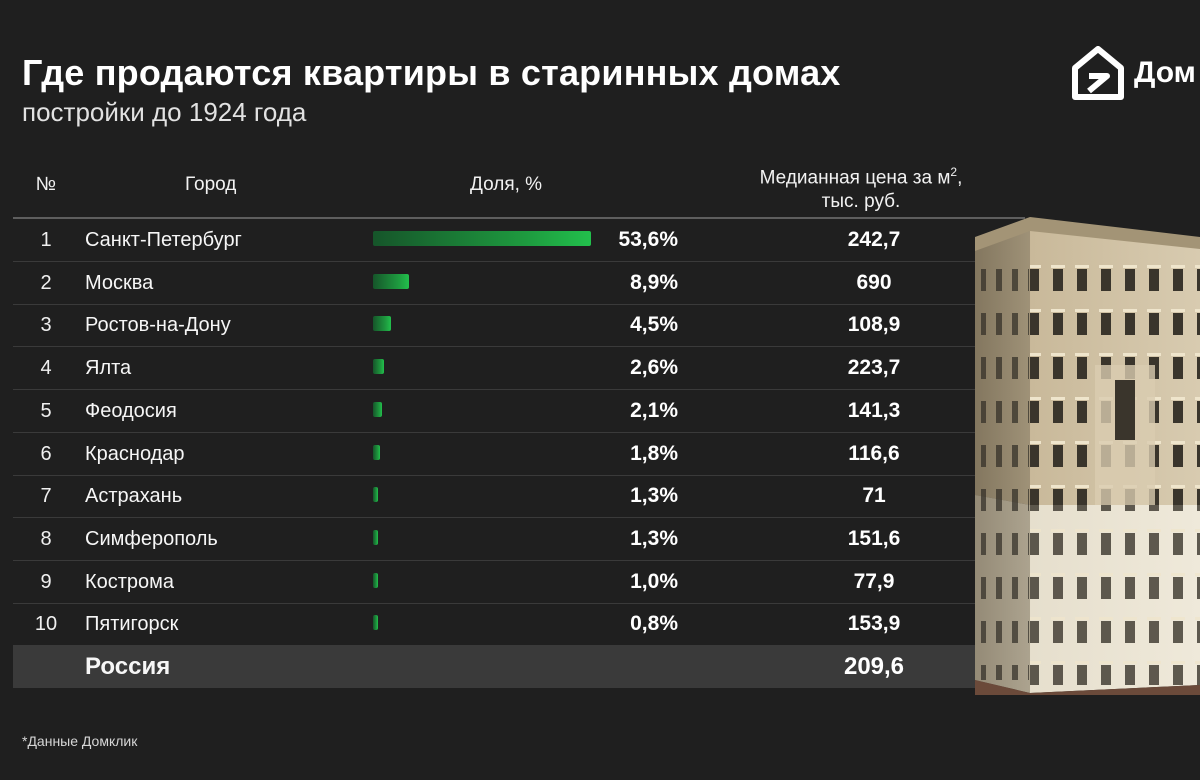  What do you see at coordinates (46, 282) in the screenshot?
I see `row-number: 2` at bounding box center [46, 282].